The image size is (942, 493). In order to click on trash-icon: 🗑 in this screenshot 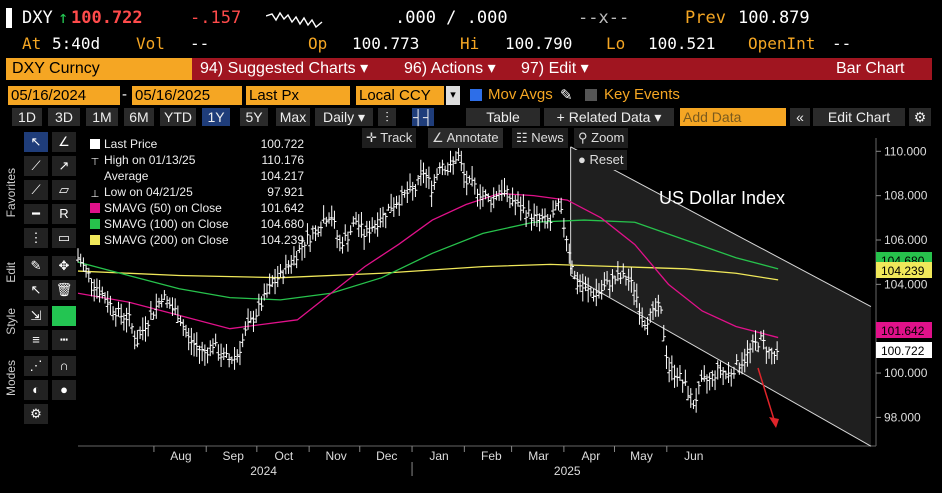, I will do `click(64, 290)`.